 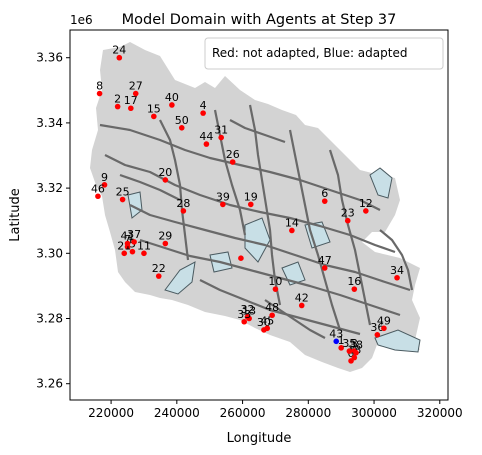 I want to click on agent-label: 3, so click(x=354, y=343).